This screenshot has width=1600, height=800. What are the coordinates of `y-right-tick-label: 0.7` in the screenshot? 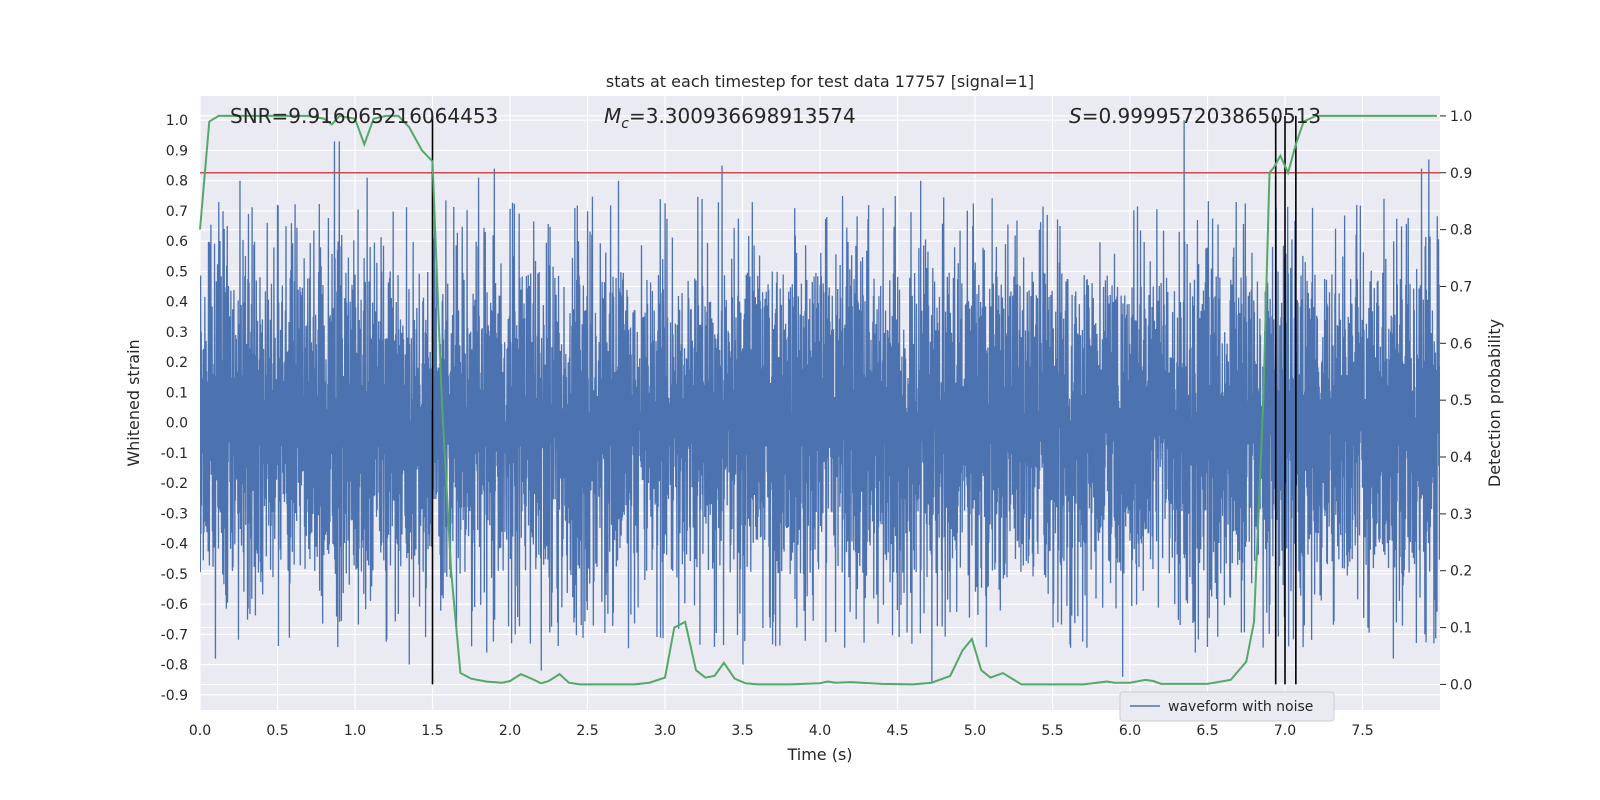 It's located at (1461, 287).